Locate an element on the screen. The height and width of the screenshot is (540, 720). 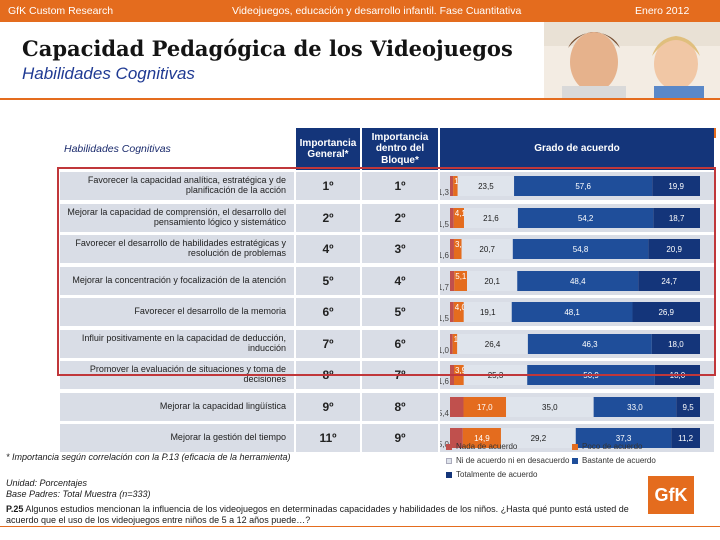
header-left: GfK Custom Research is located at coordinates (61, 11).